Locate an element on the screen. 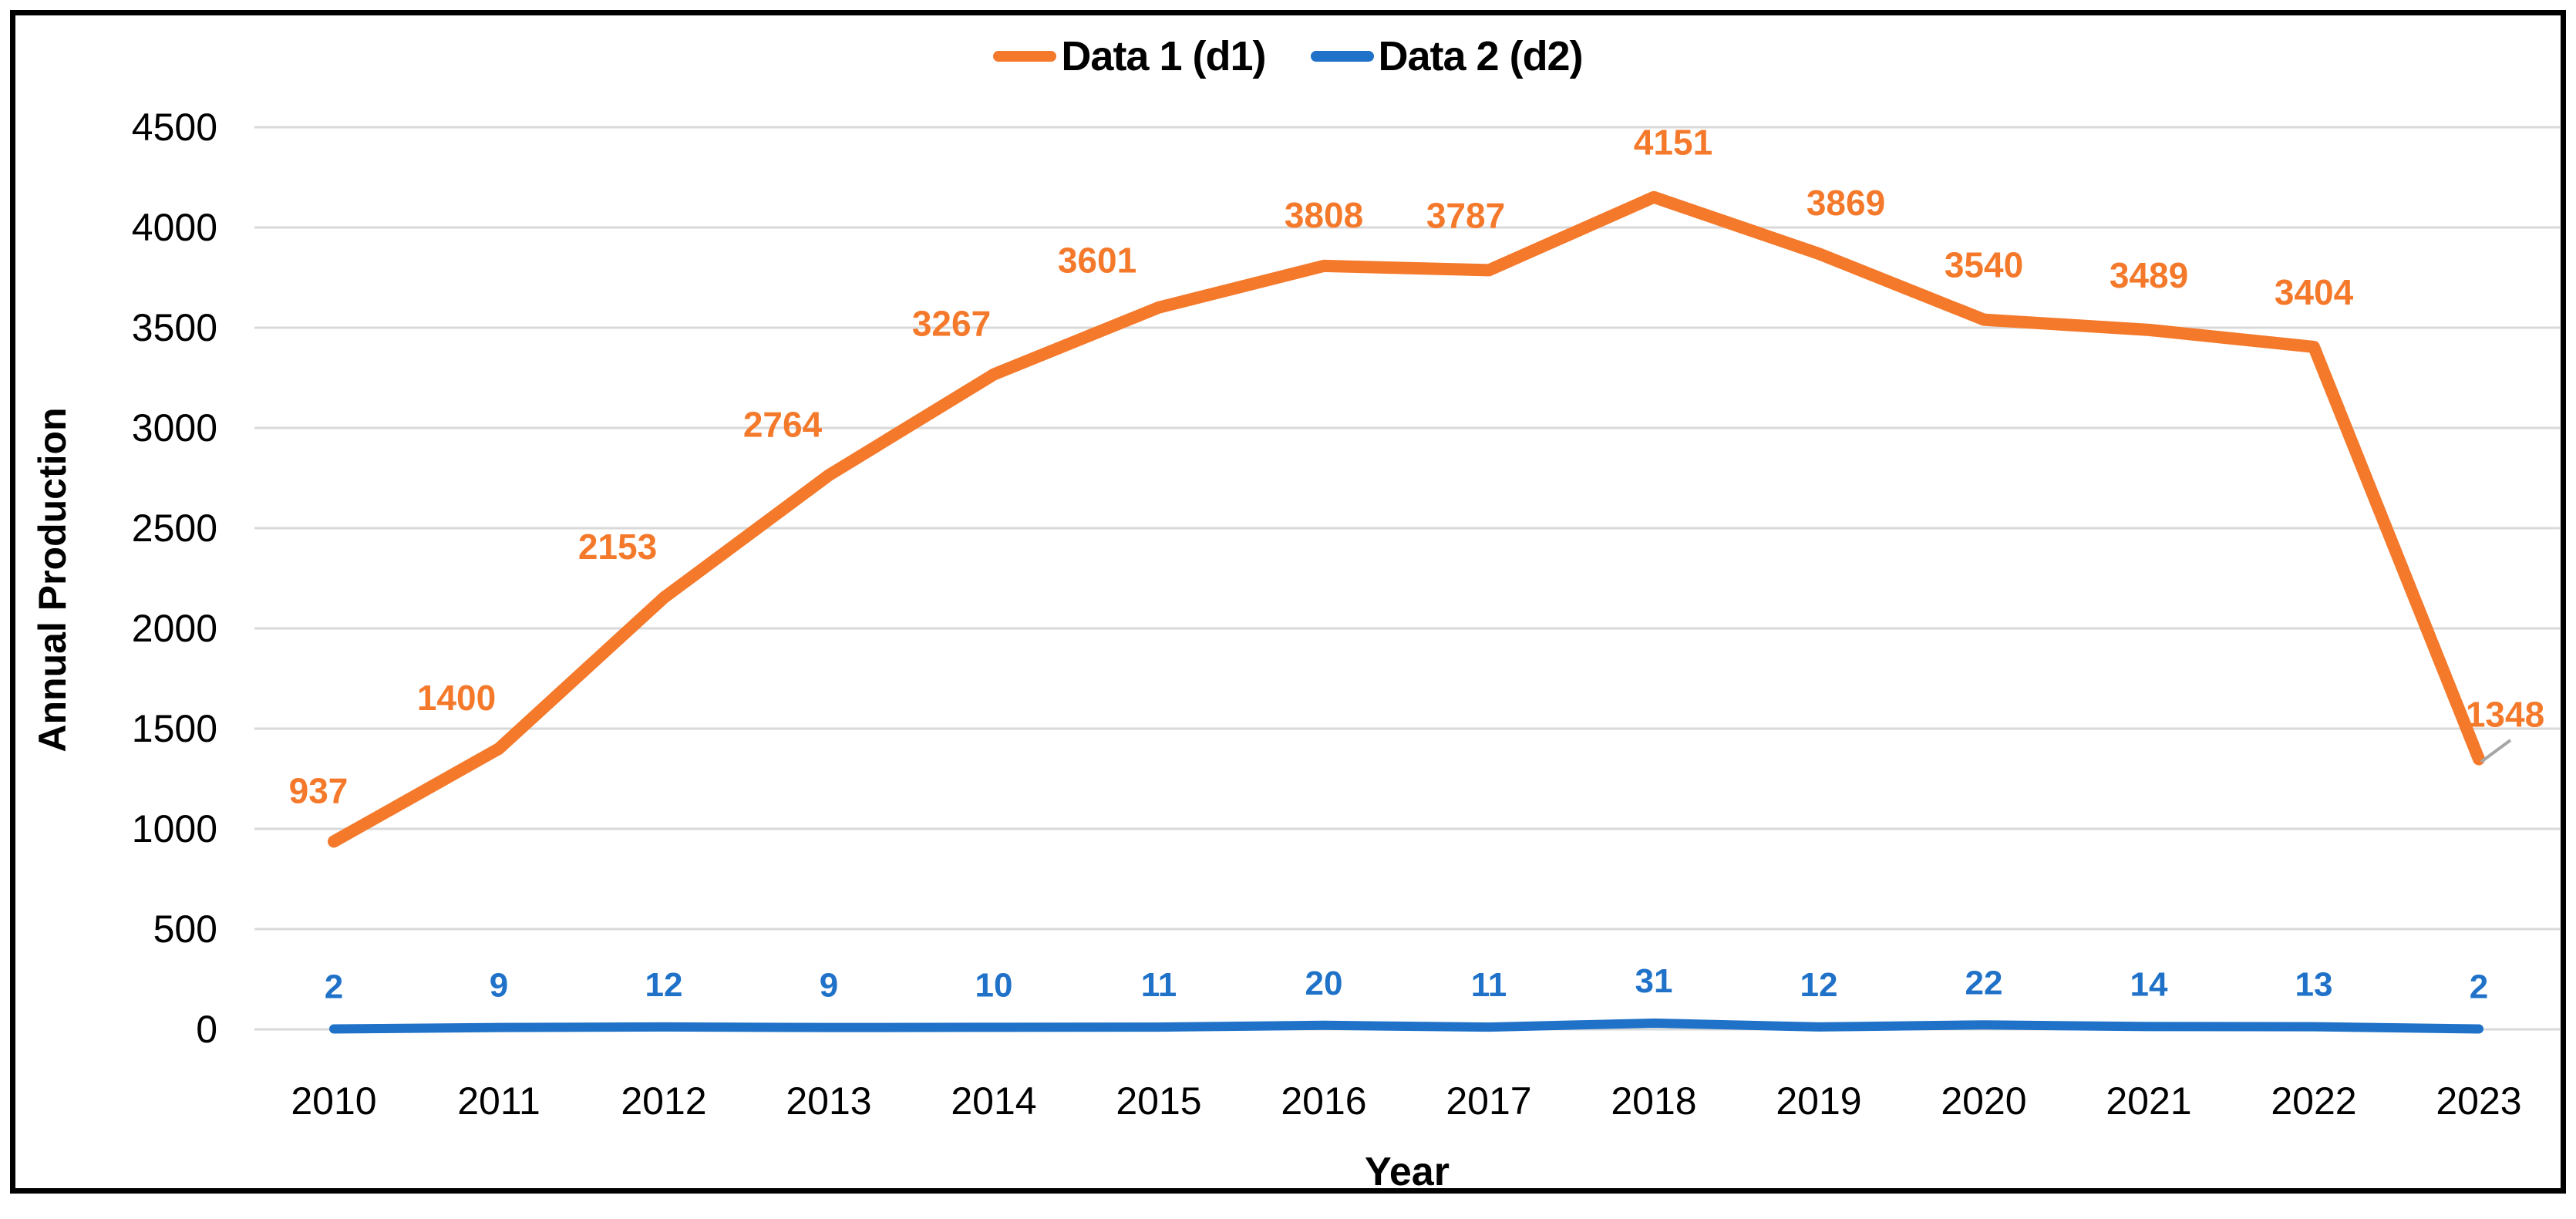  d1-value-label: 3540 is located at coordinates (1984, 265).